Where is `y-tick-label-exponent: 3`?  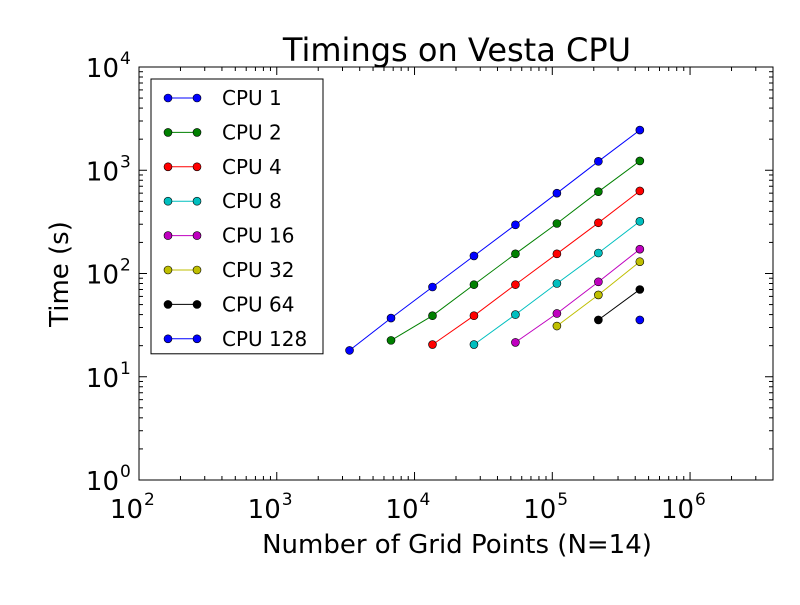 y-tick-label-exponent: 3 is located at coordinates (125, 162).